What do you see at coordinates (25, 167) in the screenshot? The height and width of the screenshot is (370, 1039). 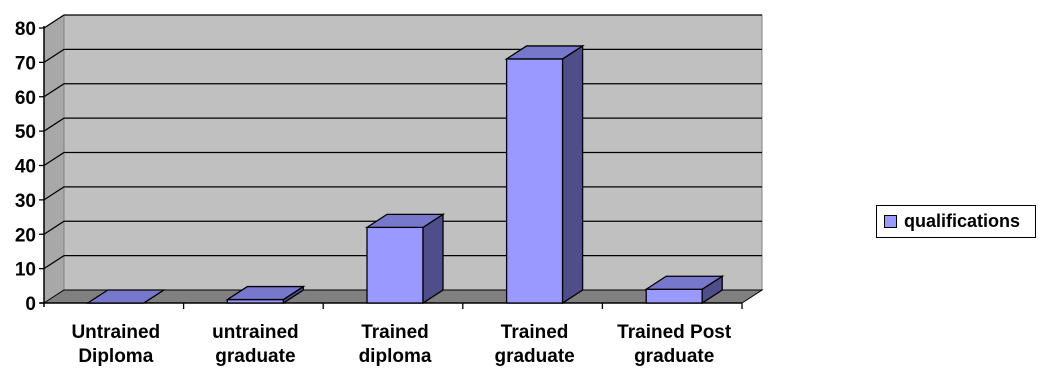 I see `y-tick-label: 40` at bounding box center [25, 167].